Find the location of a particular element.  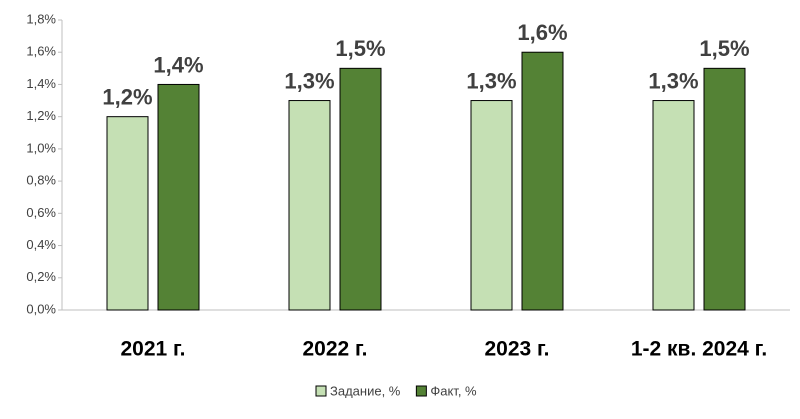

y-tick-label: 1,2% is located at coordinates (41, 115).